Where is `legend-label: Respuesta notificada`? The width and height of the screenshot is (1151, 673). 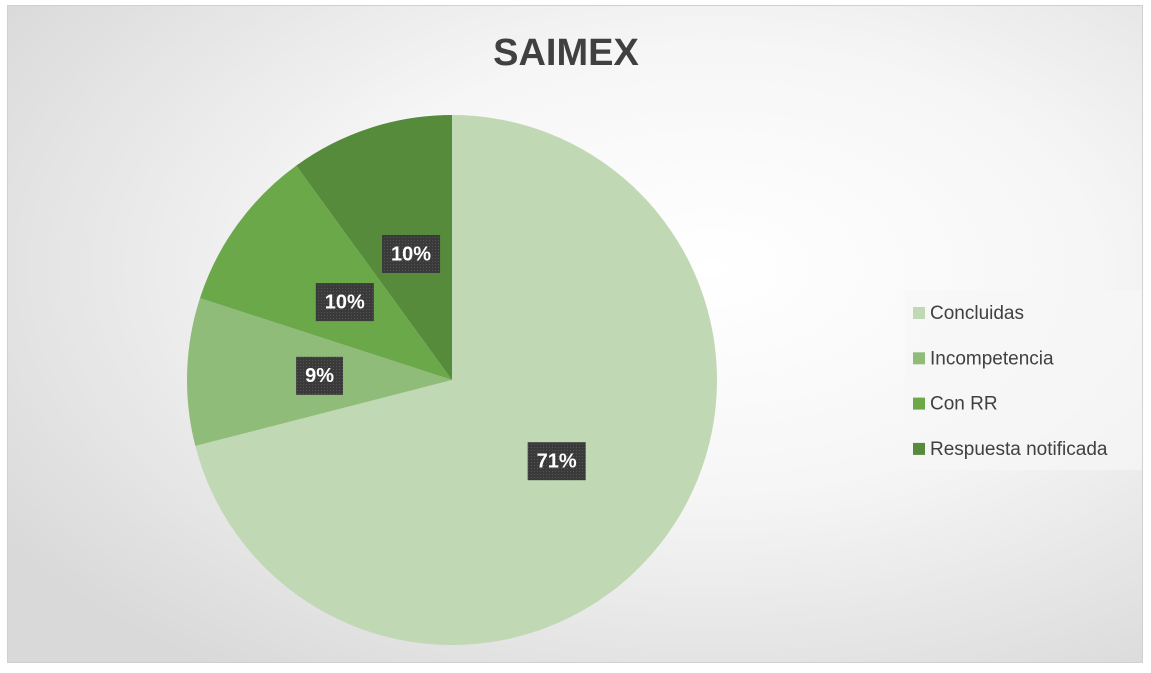 legend-label: Respuesta notificada is located at coordinates (1019, 449).